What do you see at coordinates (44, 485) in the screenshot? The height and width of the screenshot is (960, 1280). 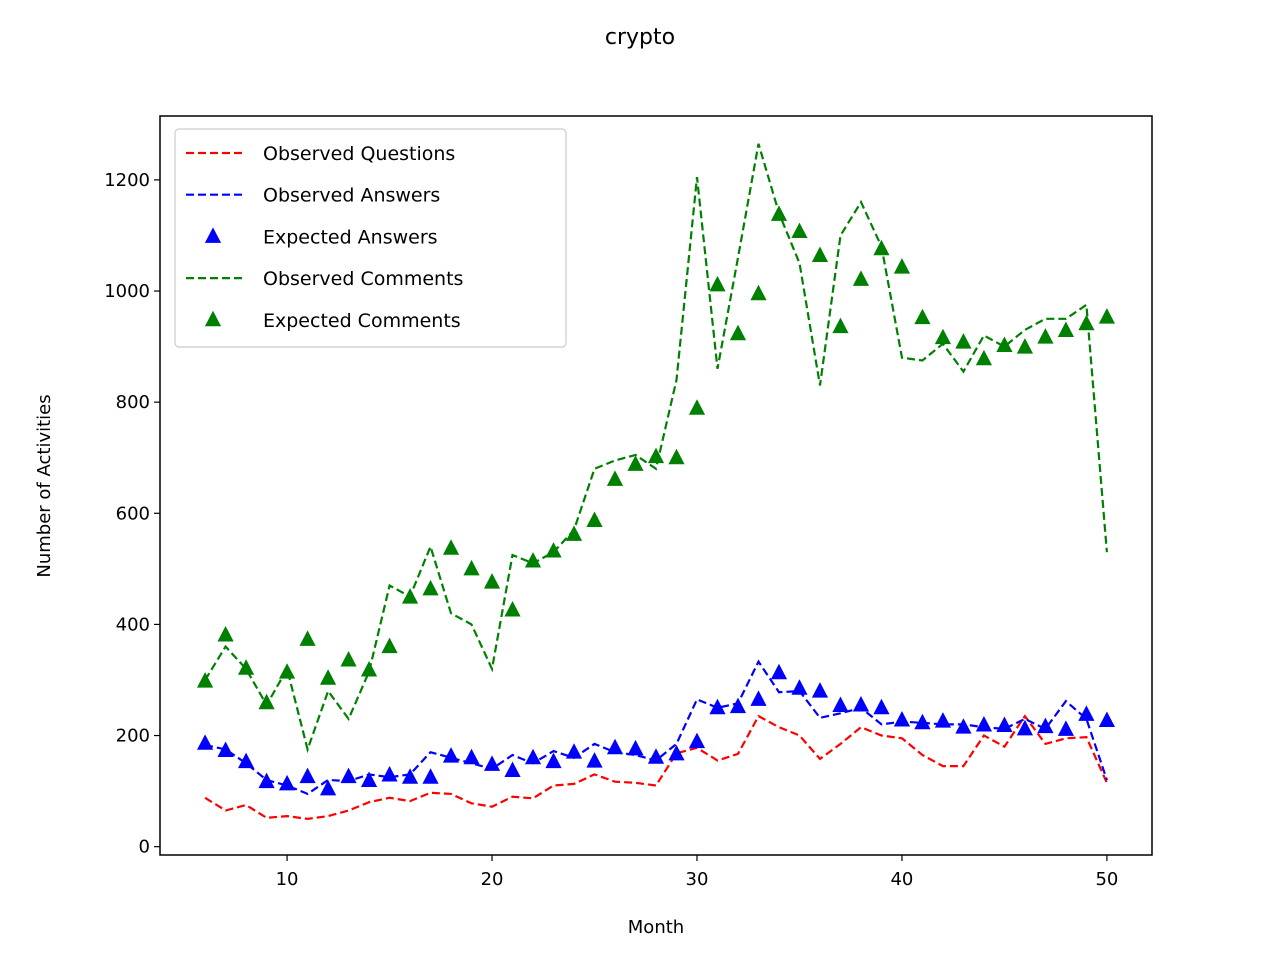 I see `y-axis-label: Number of Activities` at bounding box center [44, 485].